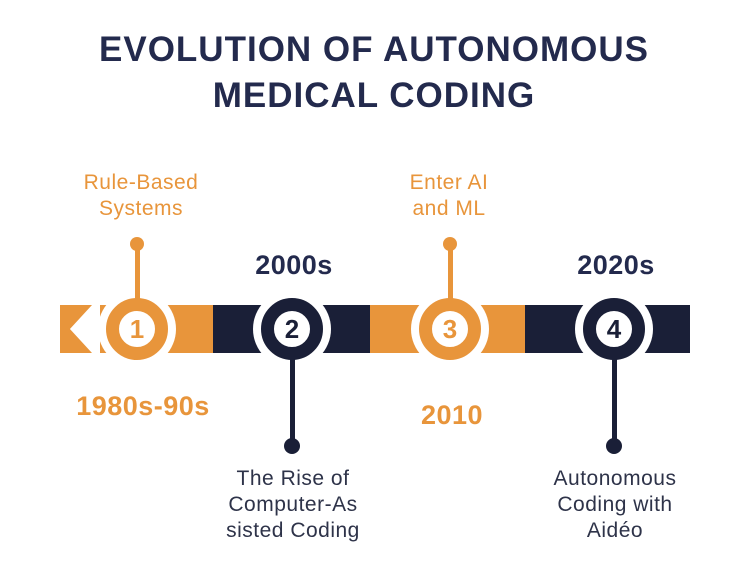 Image resolution: width=748 pixels, height=575 pixels. I want to click on milestone-2-connector-stem, so click(292, 396).